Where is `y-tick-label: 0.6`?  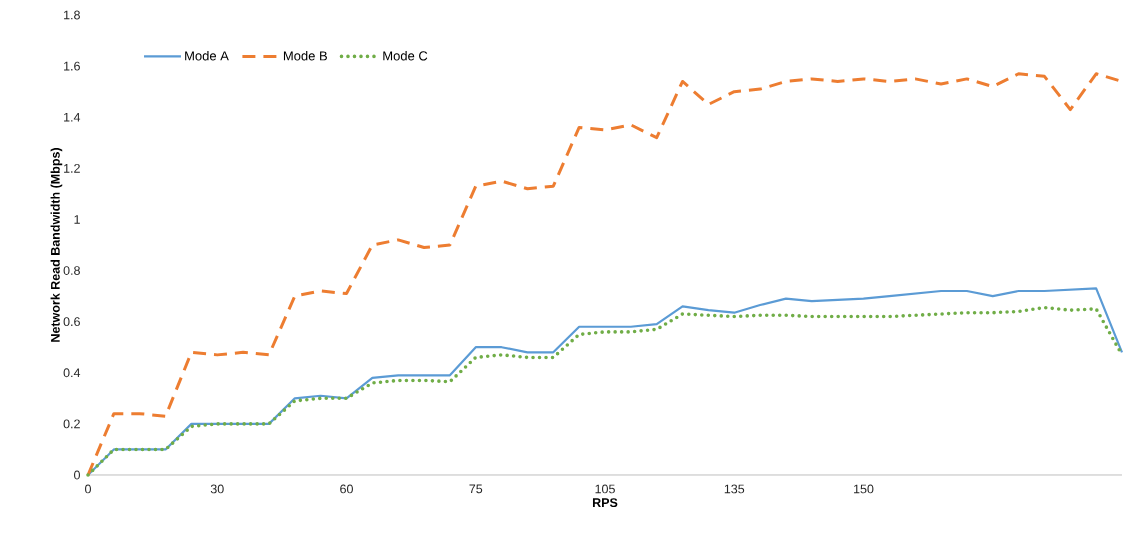
y-tick-label: 0.6 is located at coordinates (71, 322).